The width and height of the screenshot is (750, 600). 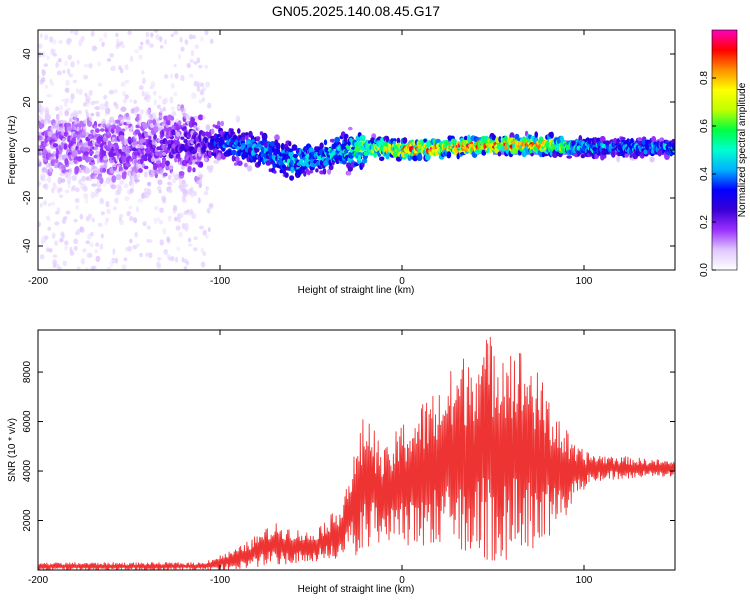 What do you see at coordinates (584, 281) in the screenshot?
I see `x-tick-label: 100` at bounding box center [584, 281].